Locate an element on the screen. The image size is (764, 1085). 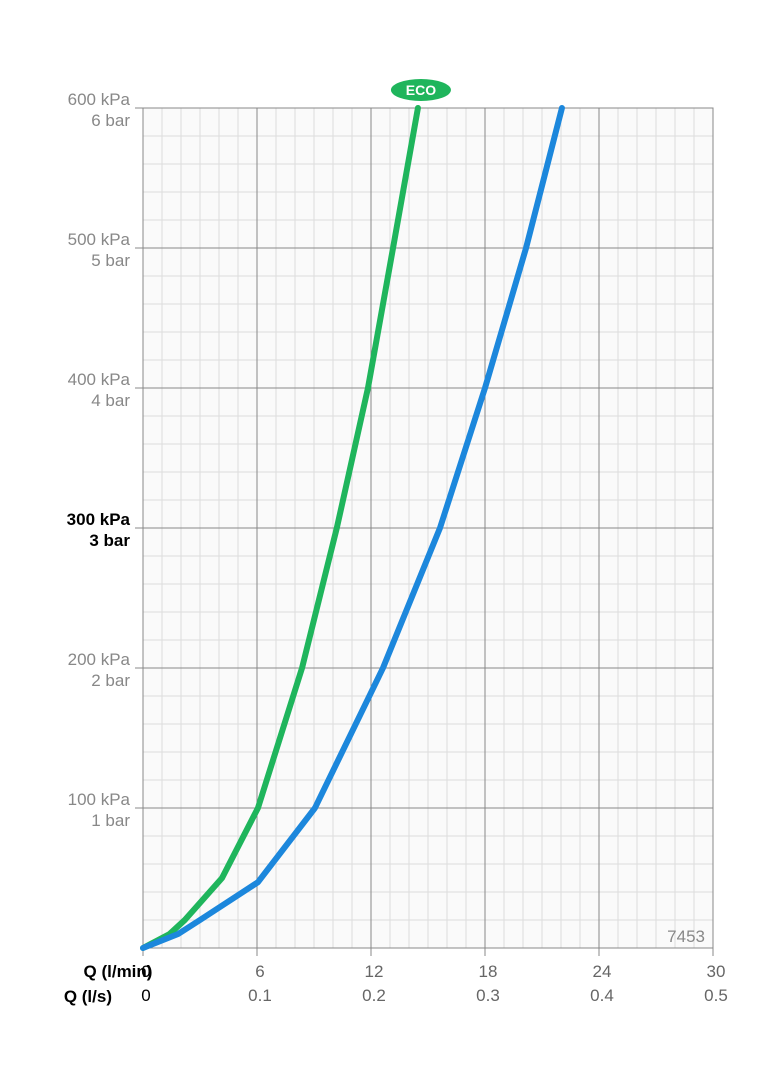
y-tick-label: 300 kPa is located at coordinates (99, 519).